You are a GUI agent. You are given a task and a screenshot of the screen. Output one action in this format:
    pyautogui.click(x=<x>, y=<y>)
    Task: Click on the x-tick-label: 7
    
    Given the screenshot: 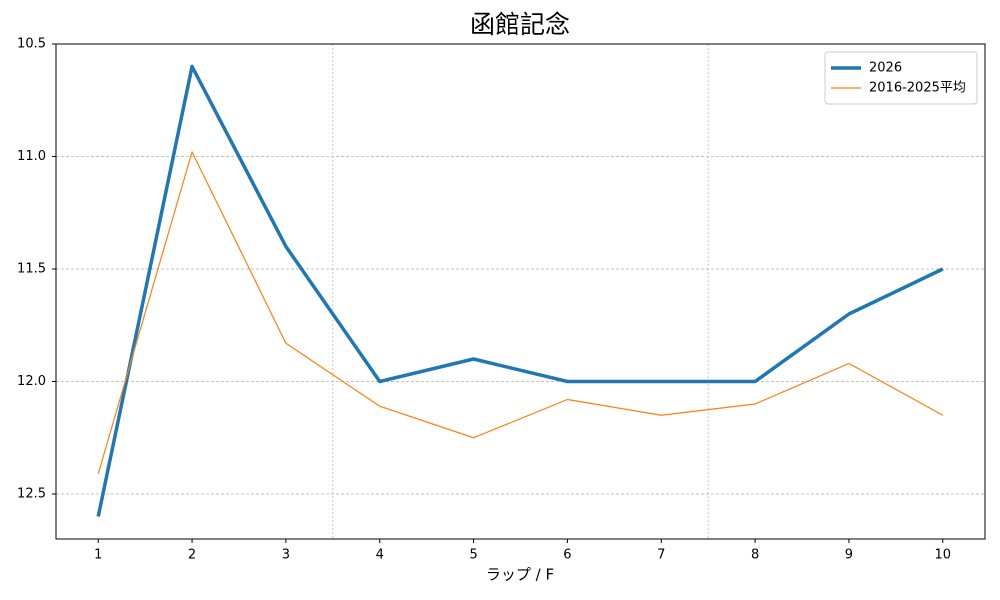 What is the action you would take?
    pyautogui.click(x=661, y=555)
    